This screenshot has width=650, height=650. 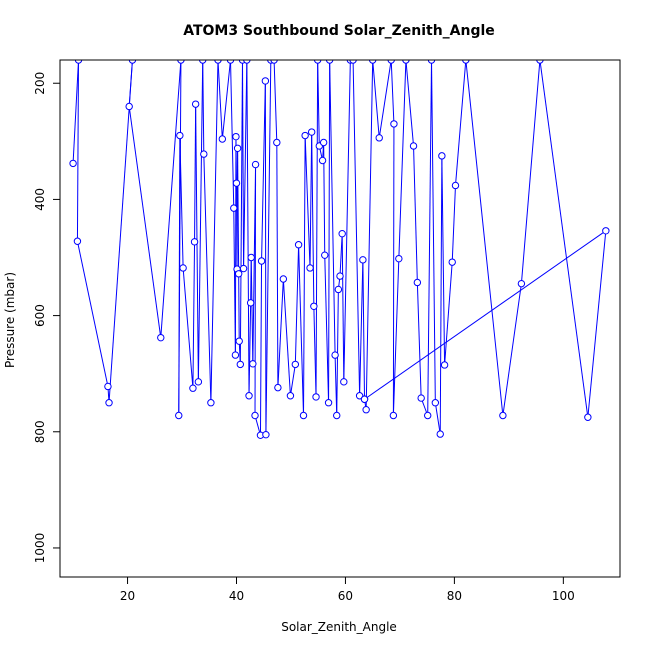 What do you see at coordinates (236, 596) in the screenshot?
I see `x-tick-label: 40` at bounding box center [236, 596].